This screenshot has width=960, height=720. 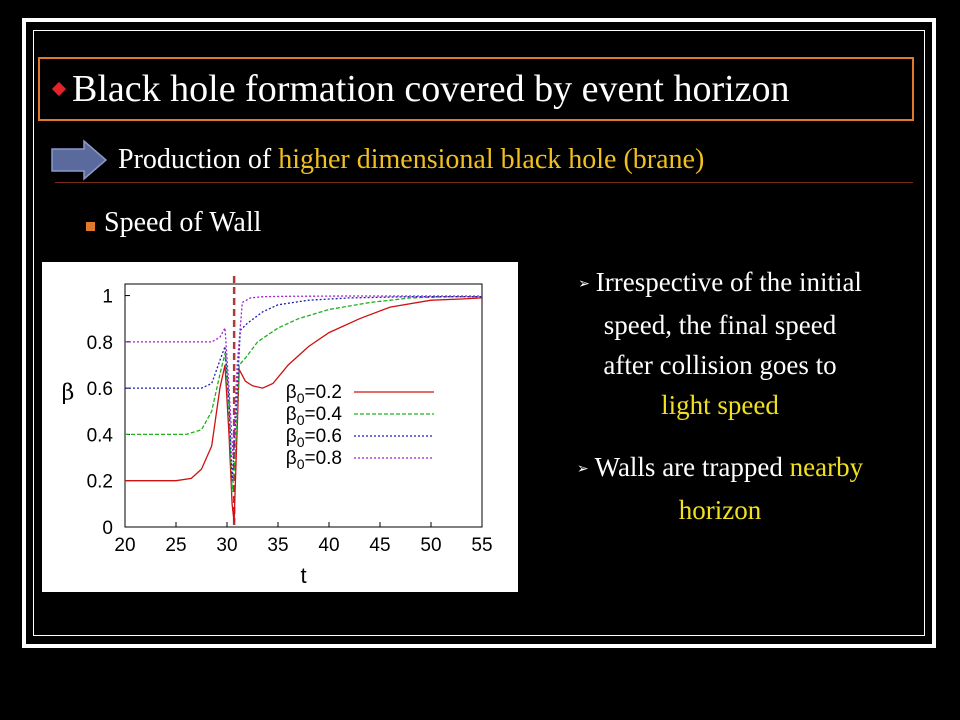 What do you see at coordinates (314, 438) in the screenshot?
I see `legend-label-3: β0=0.6` at bounding box center [314, 438].